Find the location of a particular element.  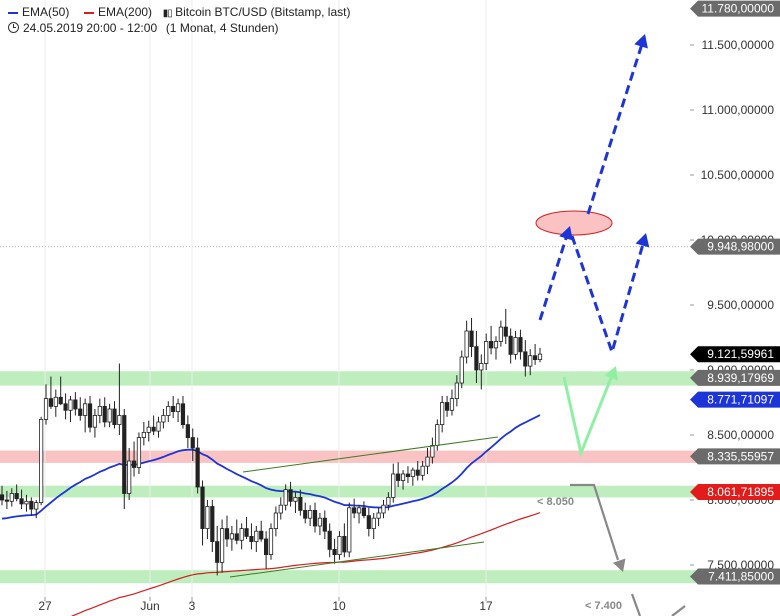

lower-trendline is located at coordinates (357, 559).